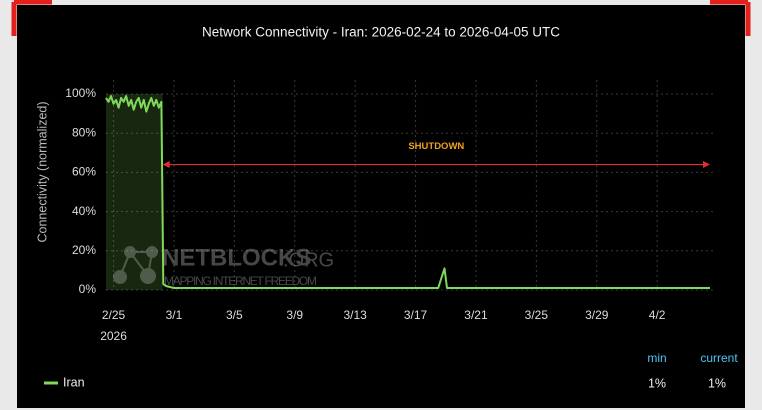 The image size is (762, 410). Describe the element at coordinates (436, 146) in the screenshot. I see `annotation-text: SHUTDOWN` at that location.